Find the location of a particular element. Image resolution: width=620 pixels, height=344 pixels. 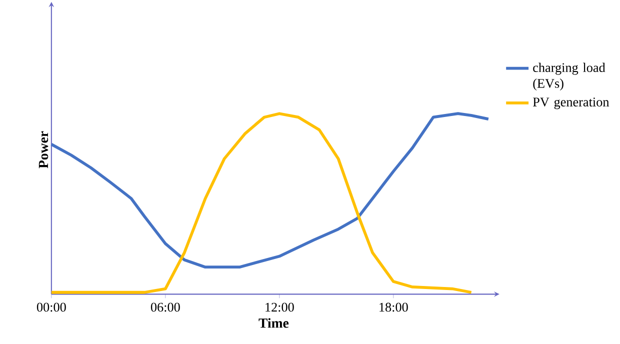

legend-label: charging load (EVs) is located at coordinates (569, 76).